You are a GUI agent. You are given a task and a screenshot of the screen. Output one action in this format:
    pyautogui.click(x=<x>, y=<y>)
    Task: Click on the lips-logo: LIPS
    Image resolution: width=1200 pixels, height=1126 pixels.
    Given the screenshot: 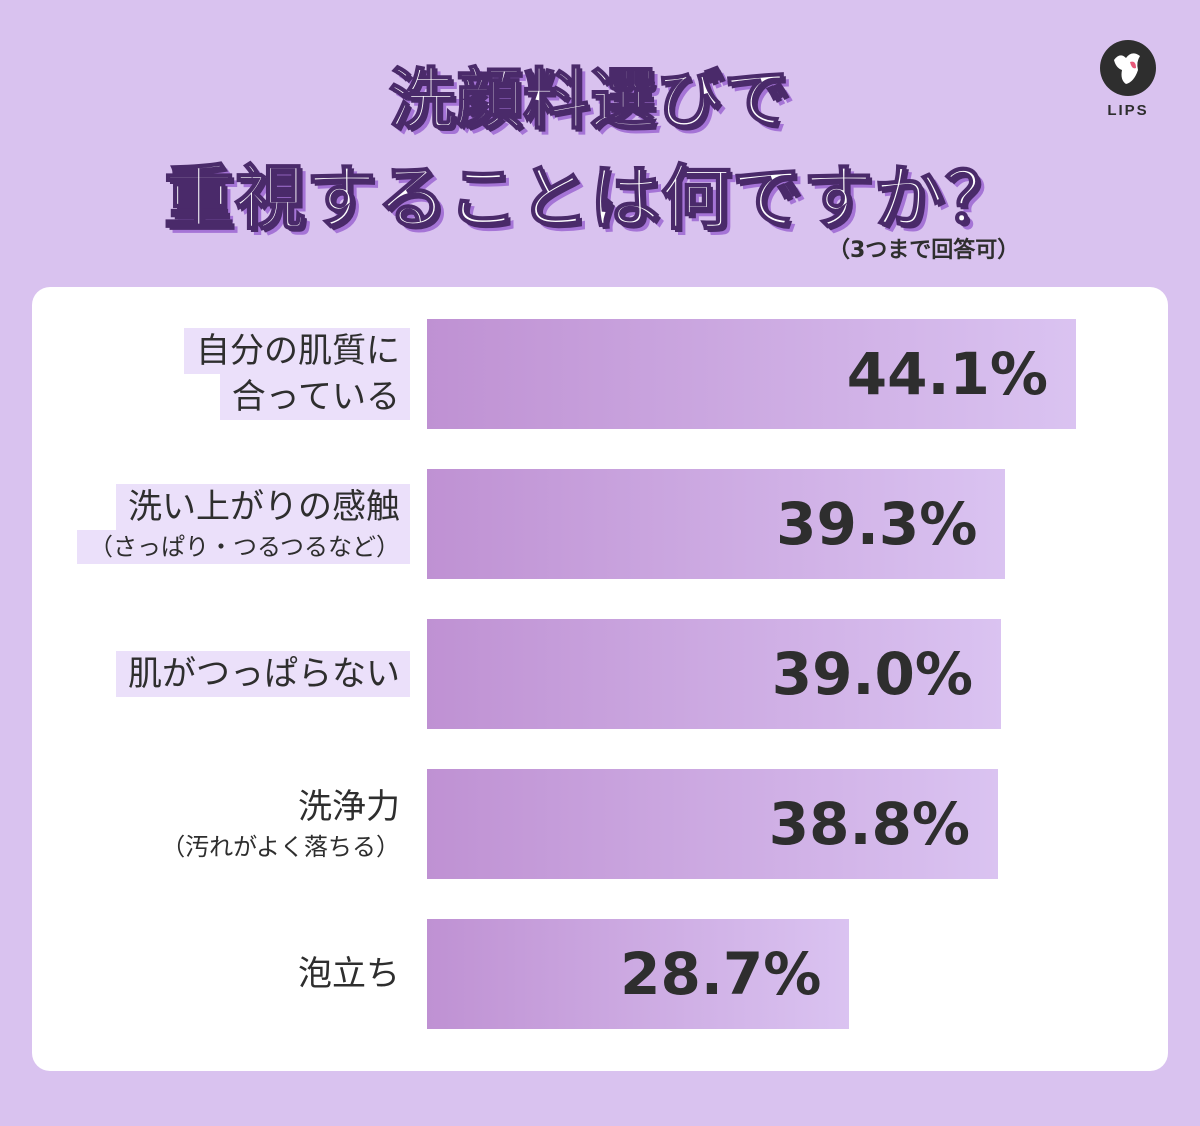 What is the action you would take?
    pyautogui.click(x=1128, y=79)
    